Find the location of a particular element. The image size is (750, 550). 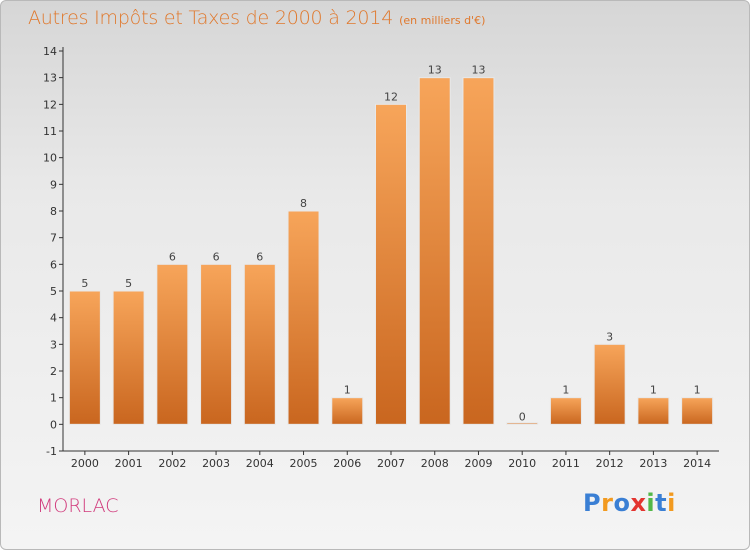

chart-title: Autres Impôts et Taxes de 2000 à 2014 is located at coordinates (211, 18).